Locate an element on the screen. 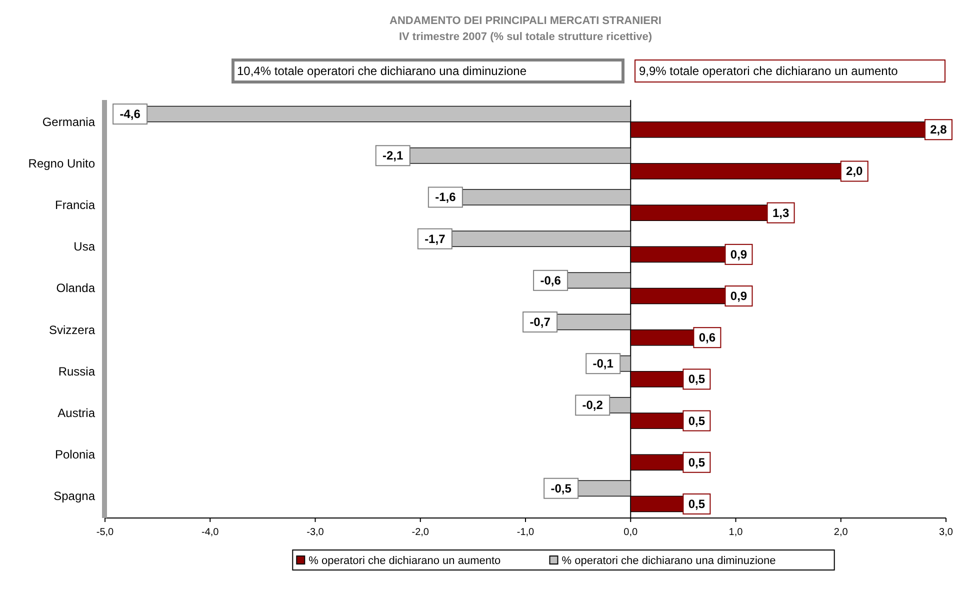 The width and height of the screenshot is (962, 590). x-tick-label: -3,0 is located at coordinates (315, 532).